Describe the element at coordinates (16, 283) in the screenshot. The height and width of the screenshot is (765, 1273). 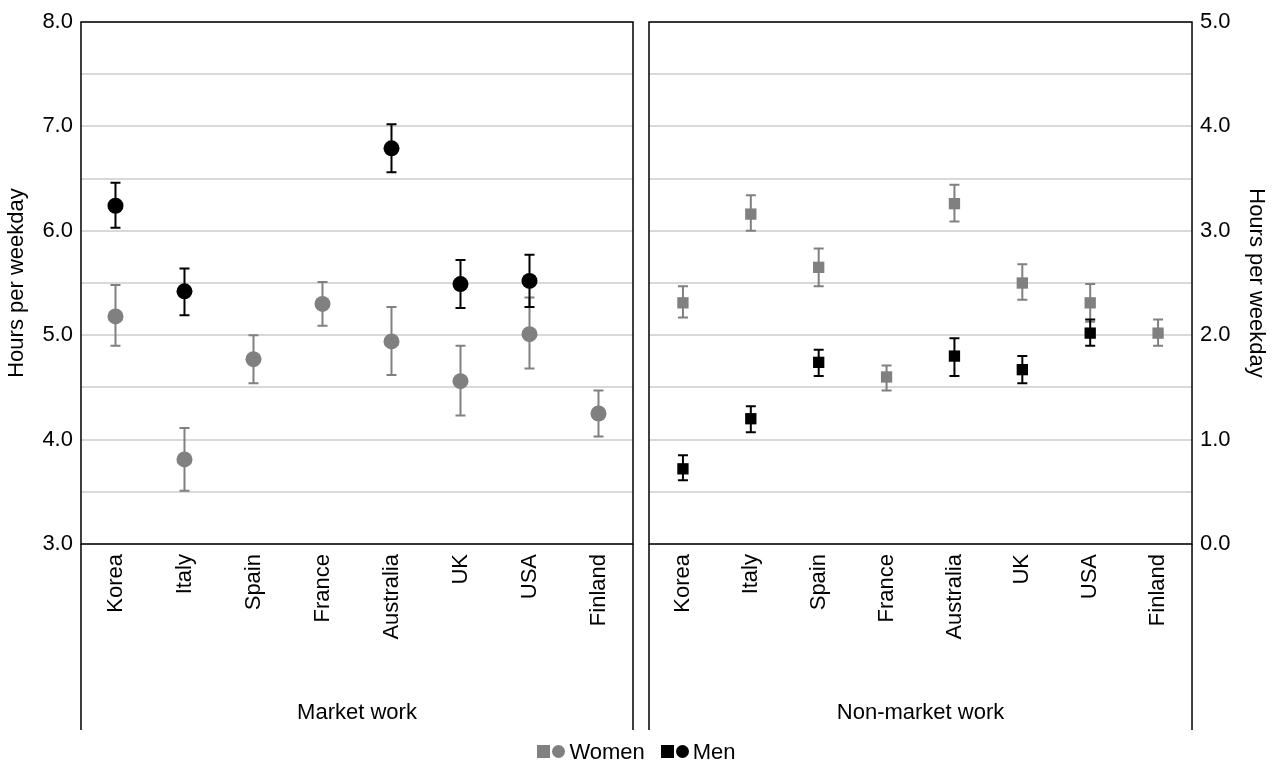
I see `y-axis-title: Hours per weekday` at that location.